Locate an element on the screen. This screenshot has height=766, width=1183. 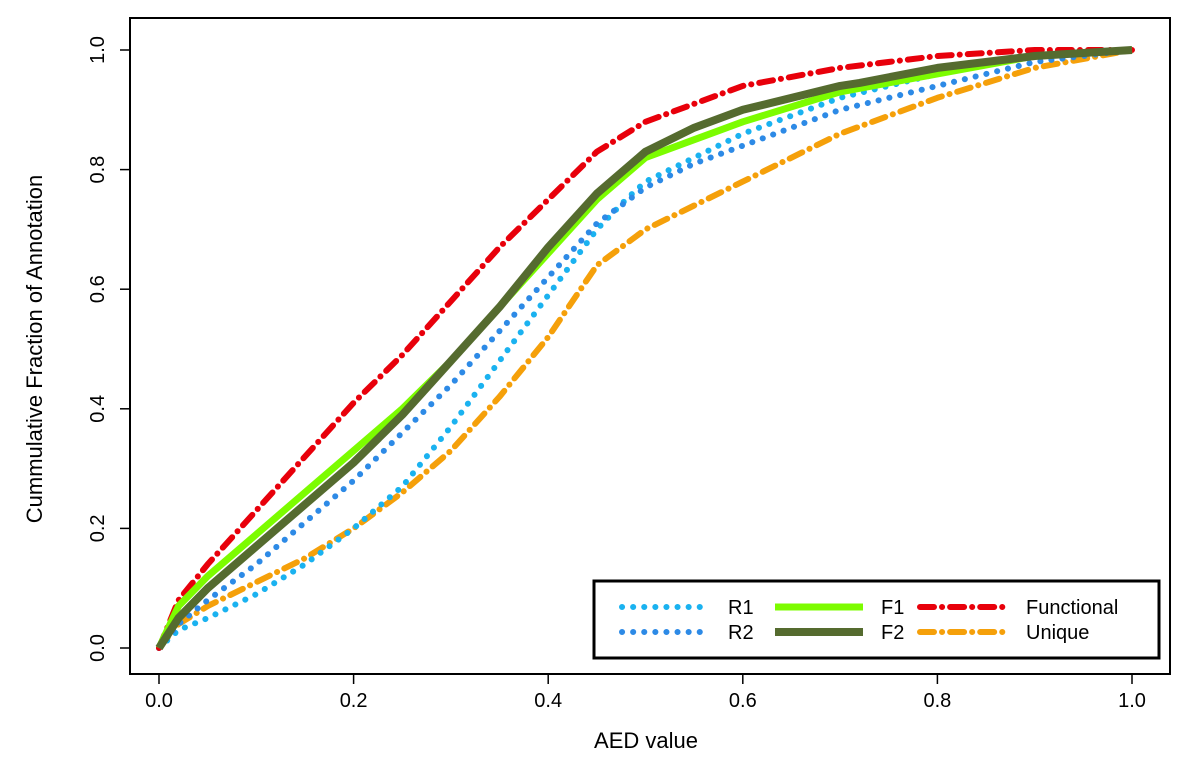
x-tick-label: 0.0 is located at coordinates (159, 701).